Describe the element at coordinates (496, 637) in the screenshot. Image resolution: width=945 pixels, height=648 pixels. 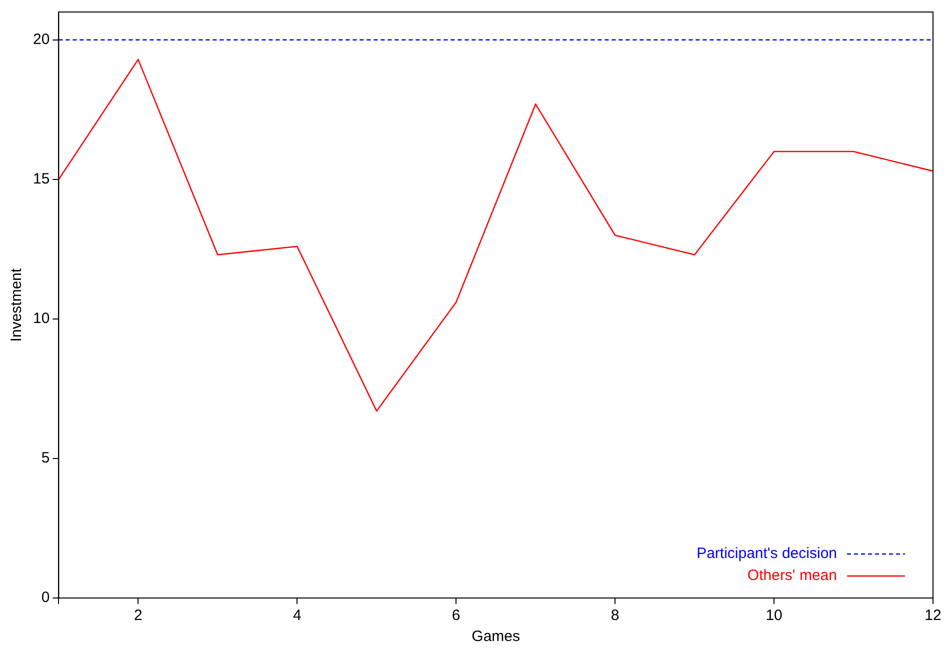
I see `x-axis-title: Games` at that location.